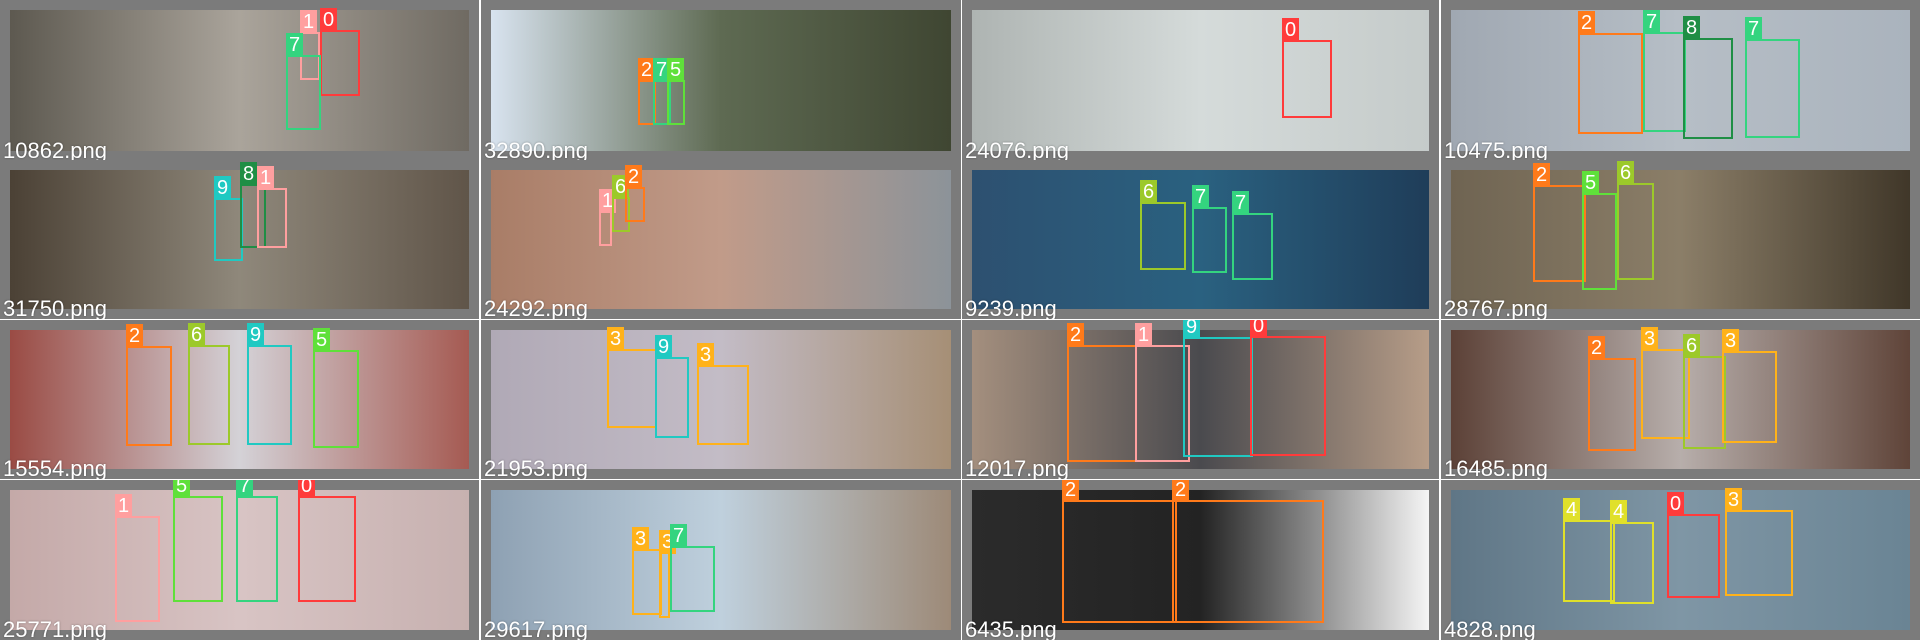 Image resolution: width=1920 pixels, height=640 pixels. Describe the element at coordinates (1496, 468) in the screenshot. I see `tile-filename: 16485.png` at that location.